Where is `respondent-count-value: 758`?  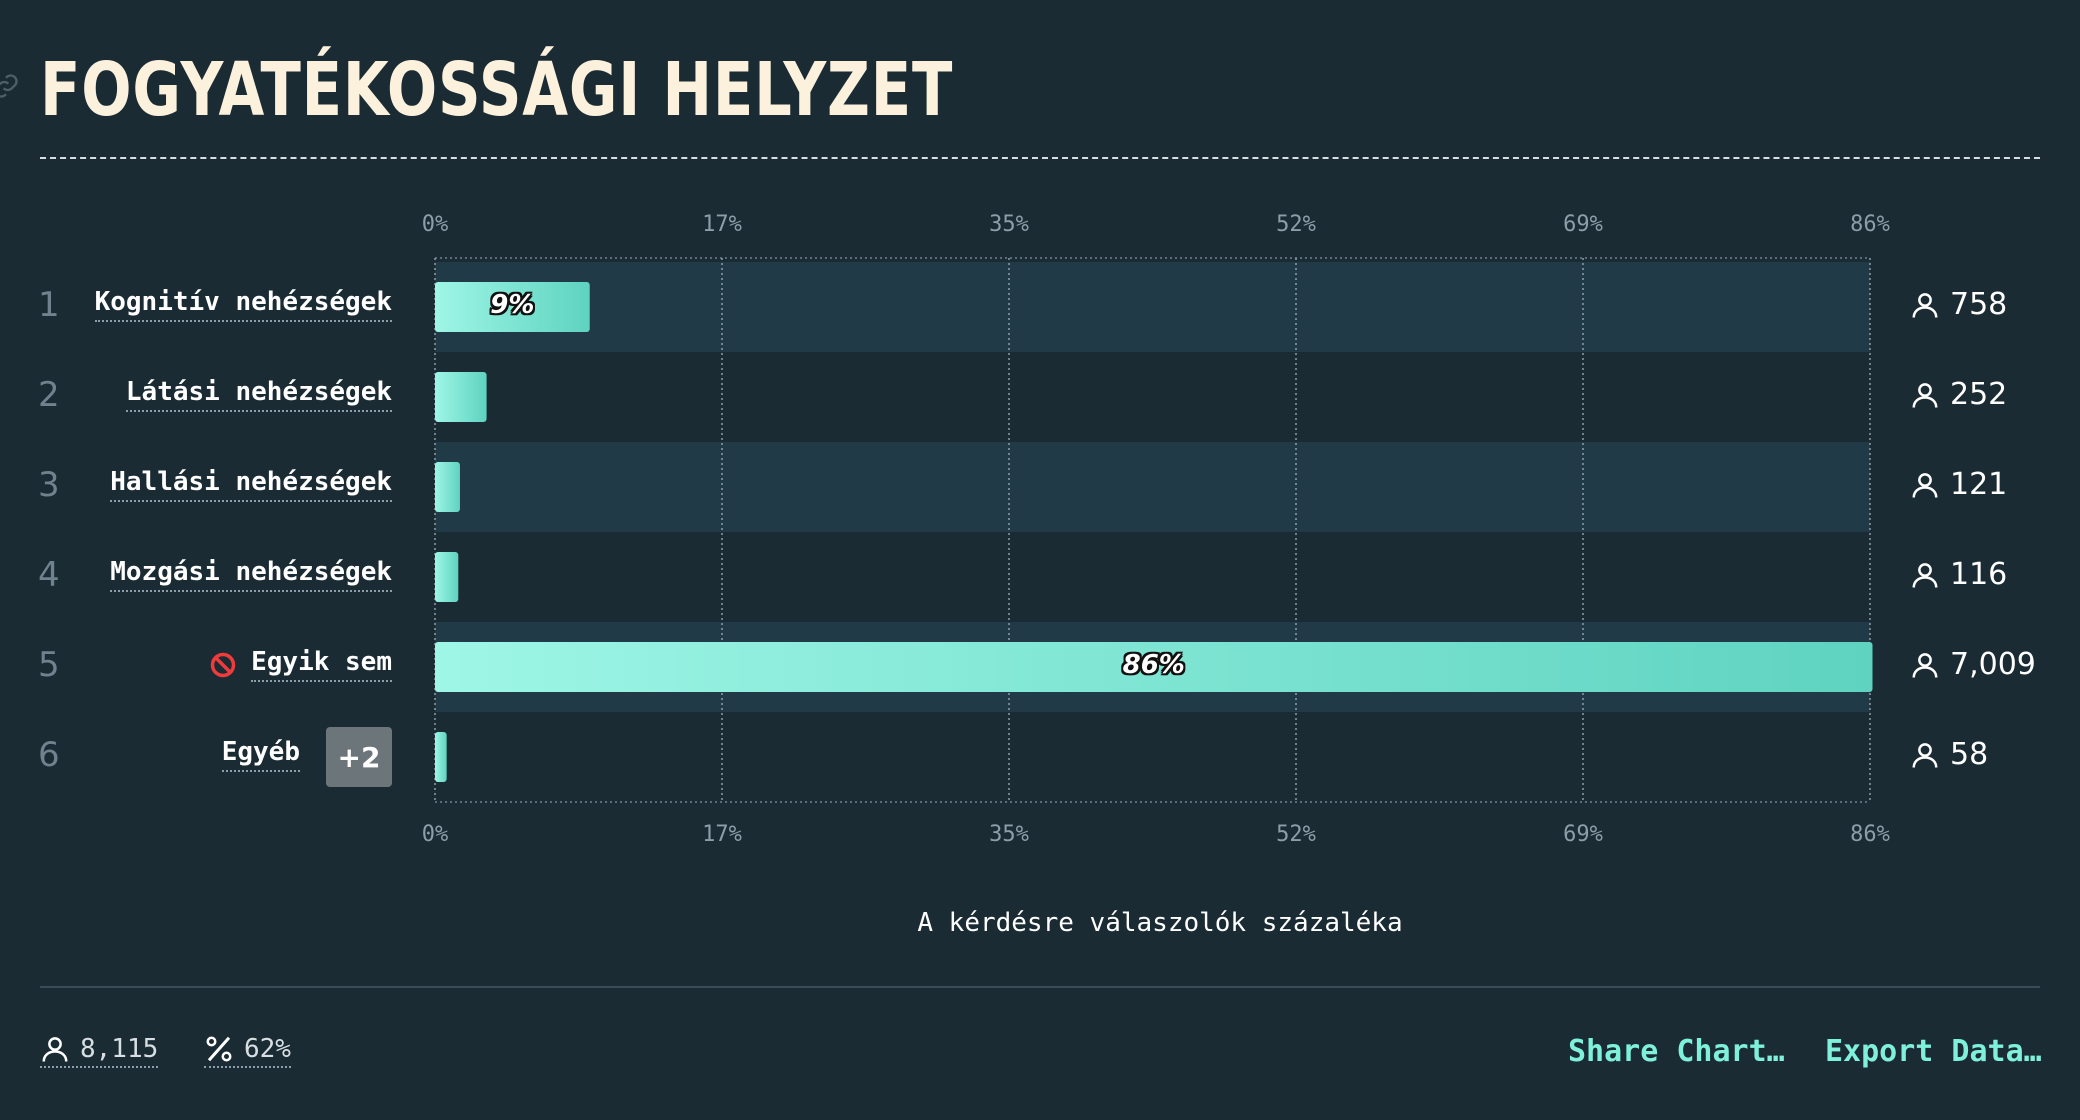
respondent-count-value: 758 is located at coordinates (1979, 304).